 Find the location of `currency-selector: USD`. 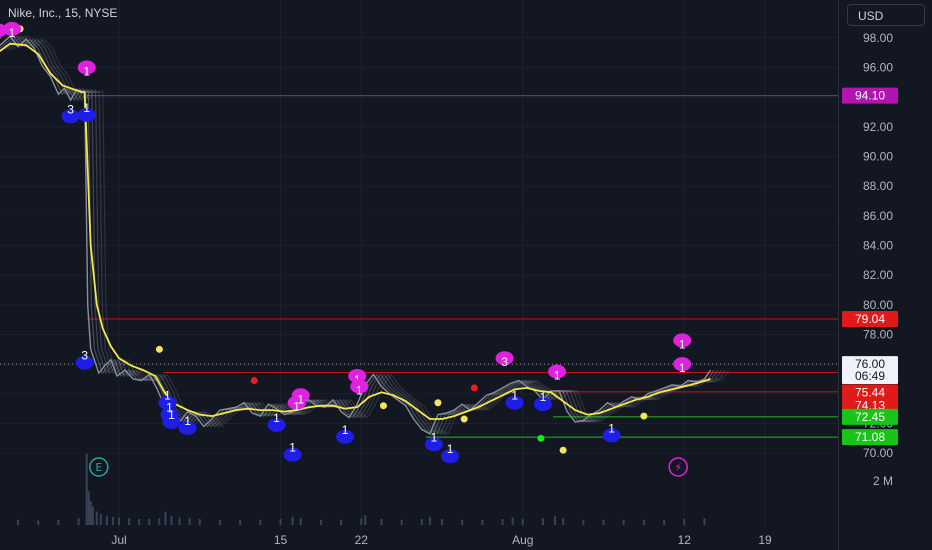

currency-selector: USD is located at coordinates (886, 15).